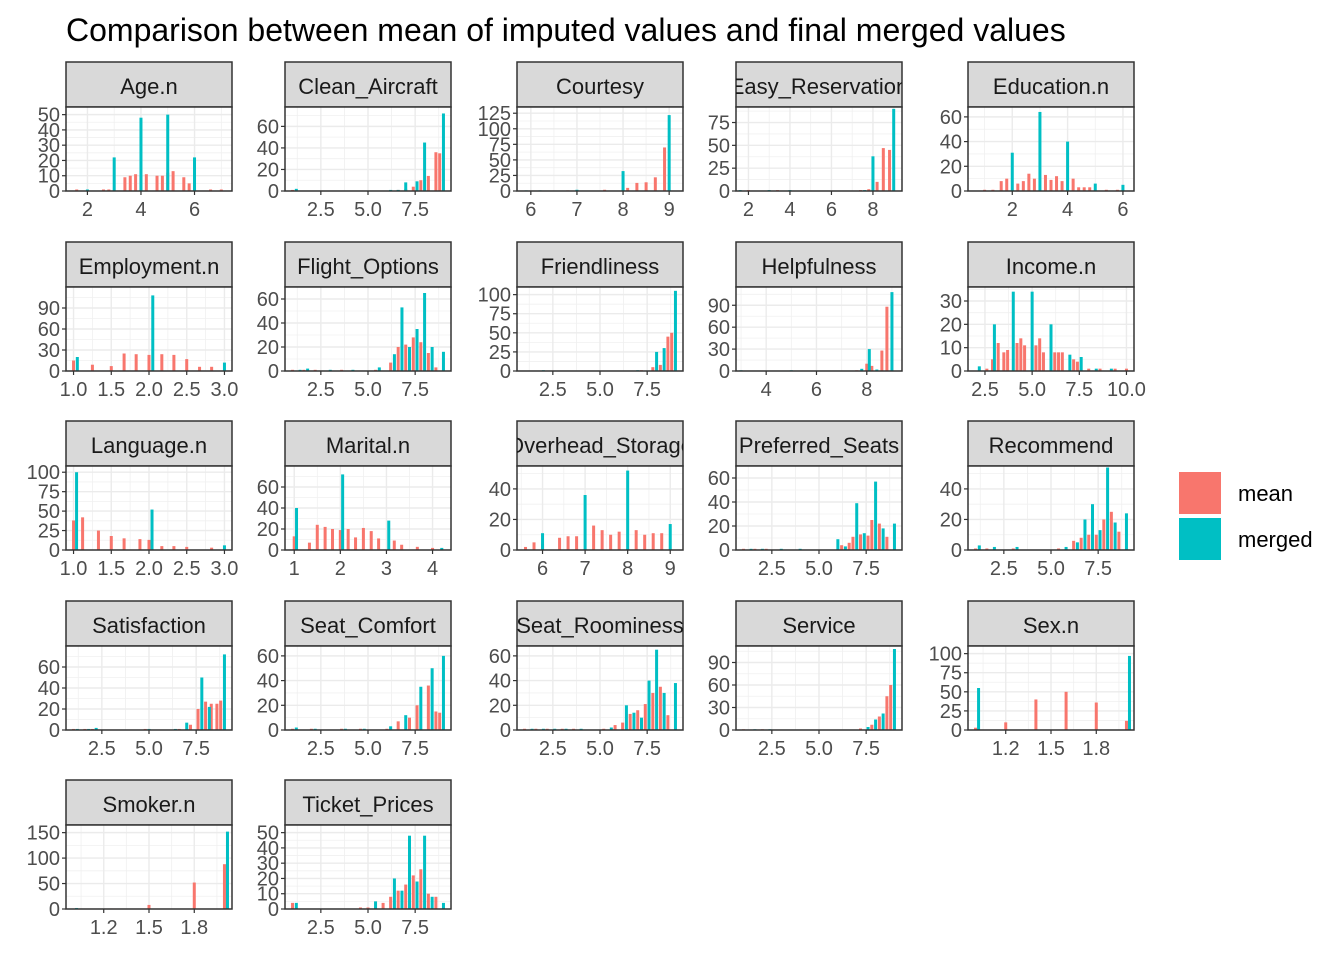  I want to click on y-tick-label: 25, so click(719, 169).